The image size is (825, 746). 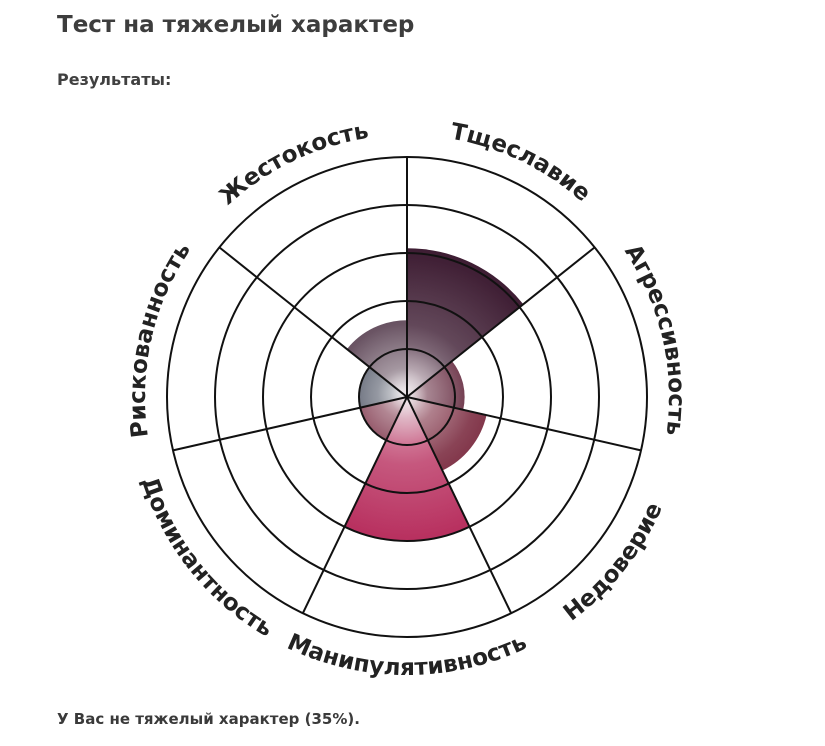 I want to click on axis-label-cat-0: Тщеславие, so click(x=522, y=163).